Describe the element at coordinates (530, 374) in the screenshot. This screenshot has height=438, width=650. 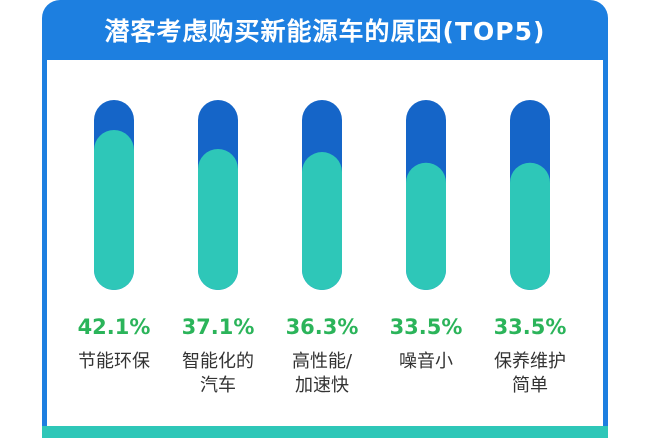
I see `category-label-5: 保养维护 简单` at that location.